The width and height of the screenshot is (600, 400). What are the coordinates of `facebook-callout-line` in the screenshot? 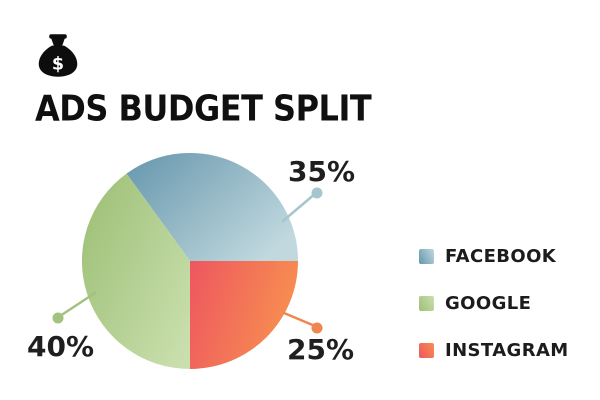 It's located at (299, 207).